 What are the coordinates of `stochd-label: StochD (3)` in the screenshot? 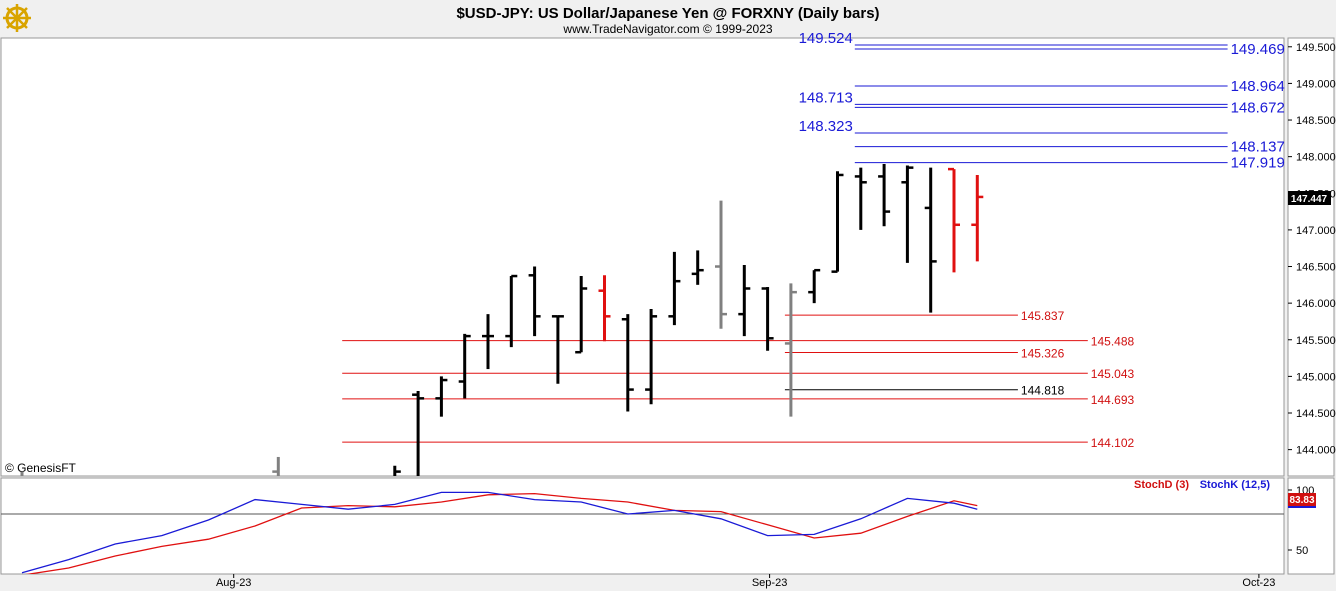 It's located at (1161, 485).